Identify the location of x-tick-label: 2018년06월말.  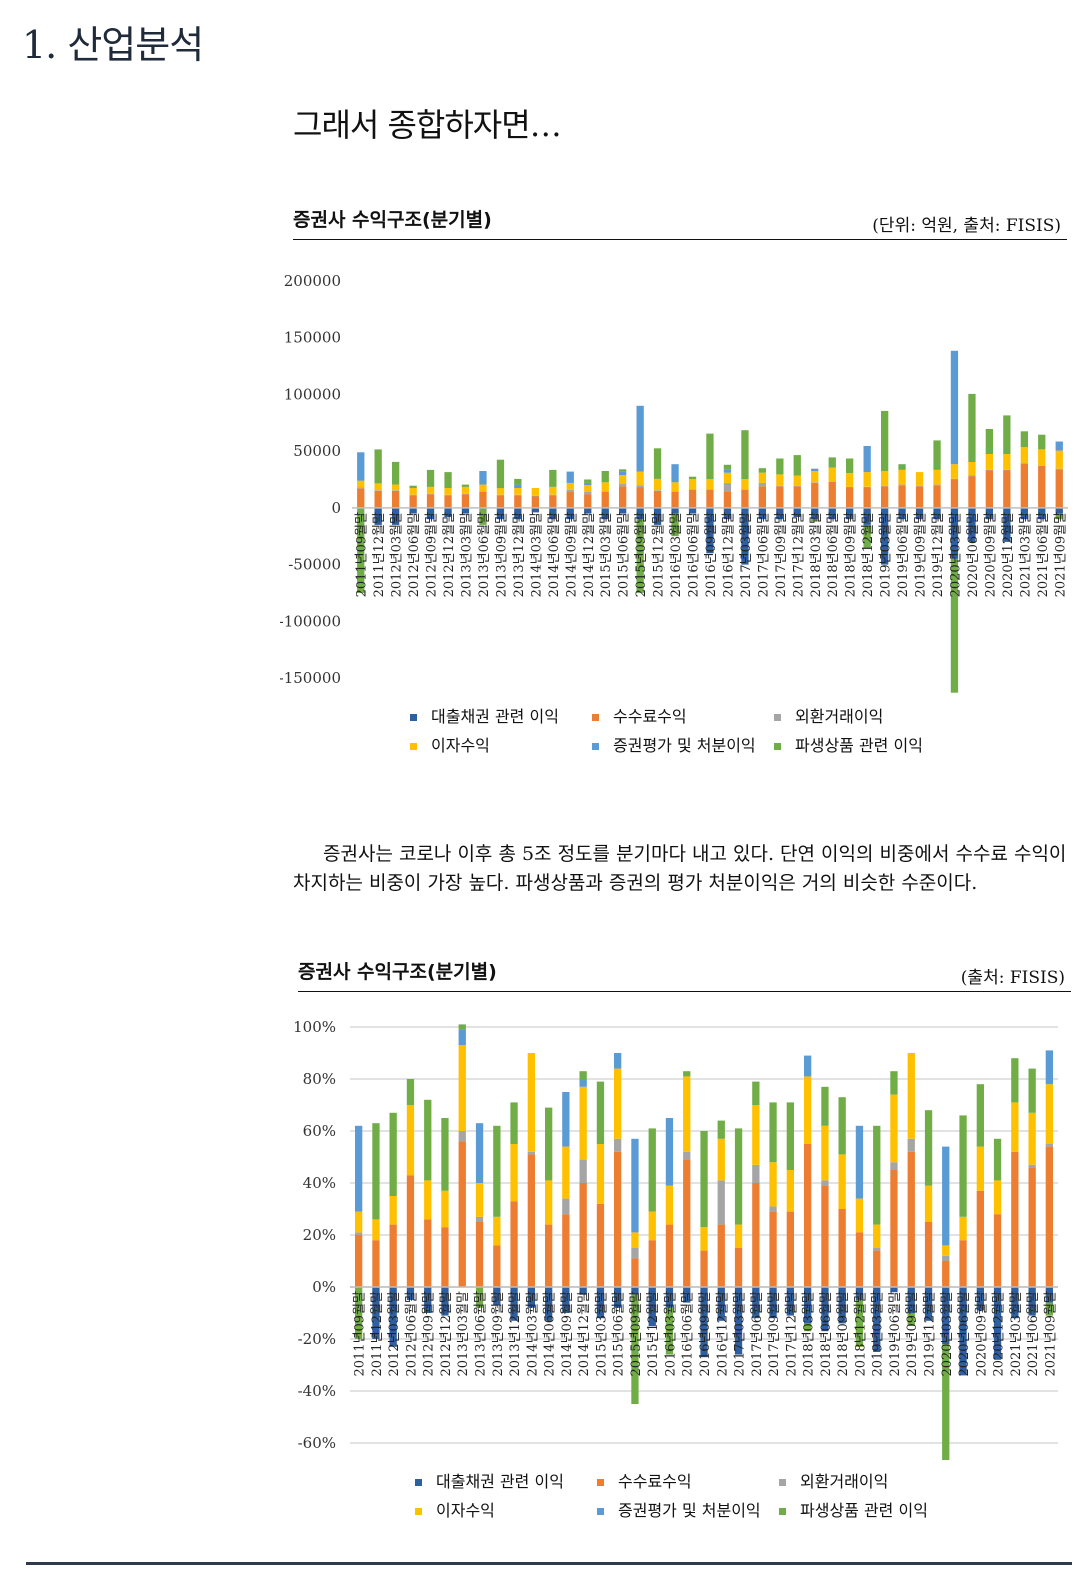
(833, 555).